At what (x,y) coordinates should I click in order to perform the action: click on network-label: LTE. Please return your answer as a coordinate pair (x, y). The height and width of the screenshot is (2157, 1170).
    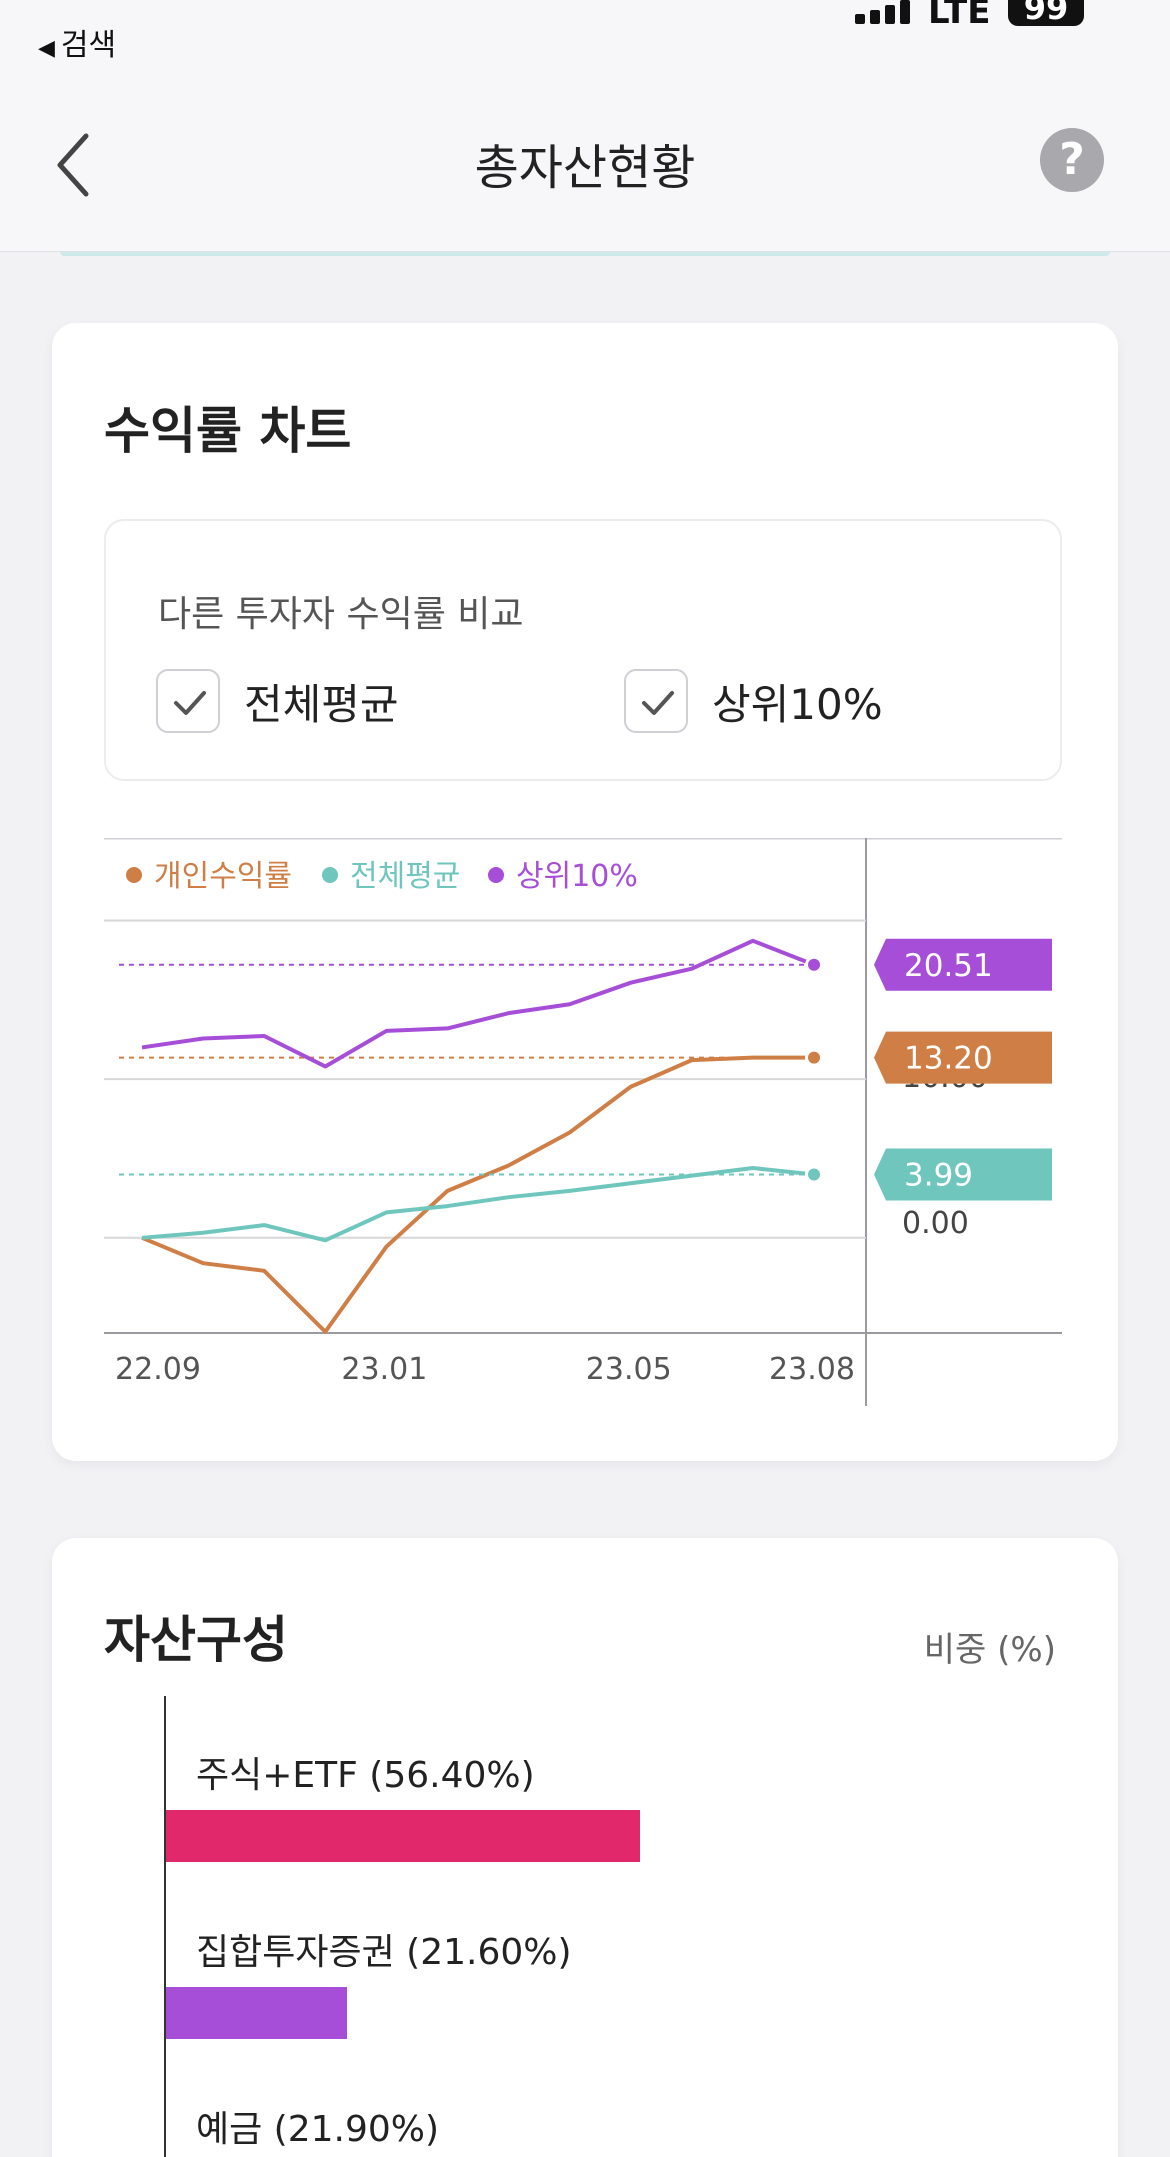
    Looking at the image, I should click on (959, 16).